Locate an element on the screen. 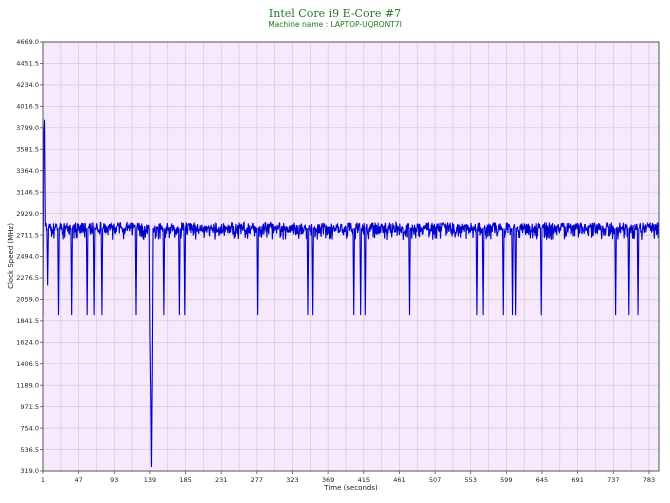 The image size is (670, 503). y-tick-label: 754.0 is located at coordinates (29, 428).